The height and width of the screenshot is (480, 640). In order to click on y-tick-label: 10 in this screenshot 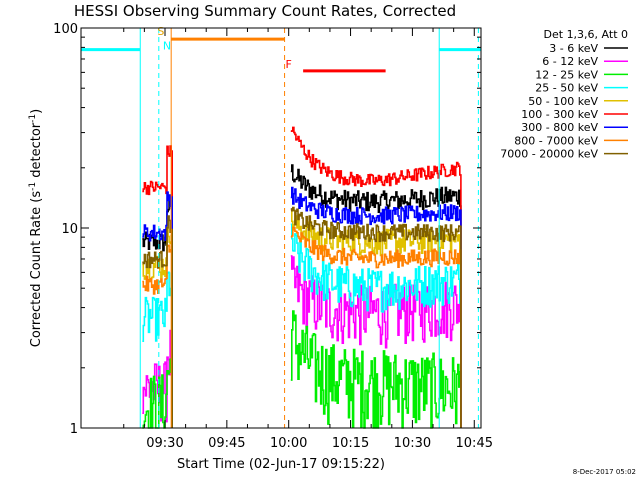, I will do `click(69, 229)`.